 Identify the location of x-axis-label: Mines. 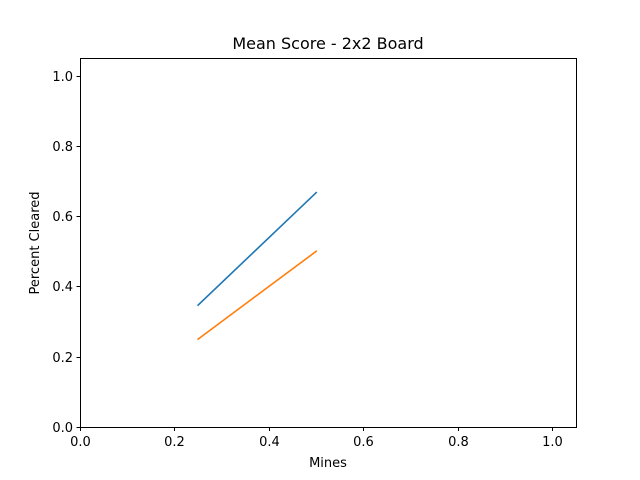
(328, 463).